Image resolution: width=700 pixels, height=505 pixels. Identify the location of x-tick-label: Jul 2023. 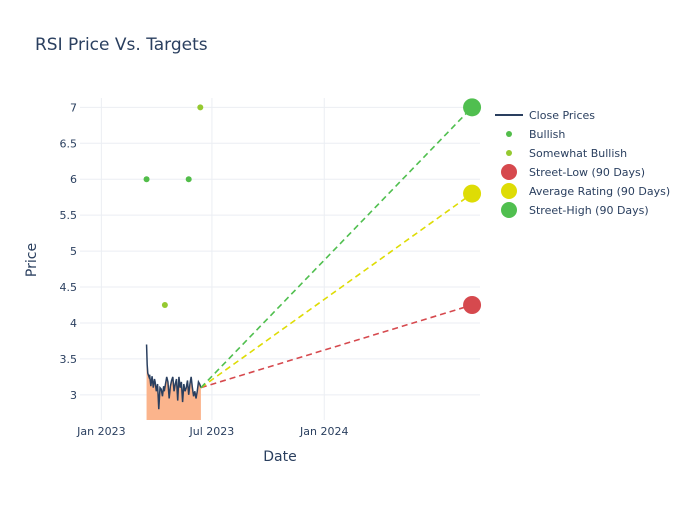
(212, 431).